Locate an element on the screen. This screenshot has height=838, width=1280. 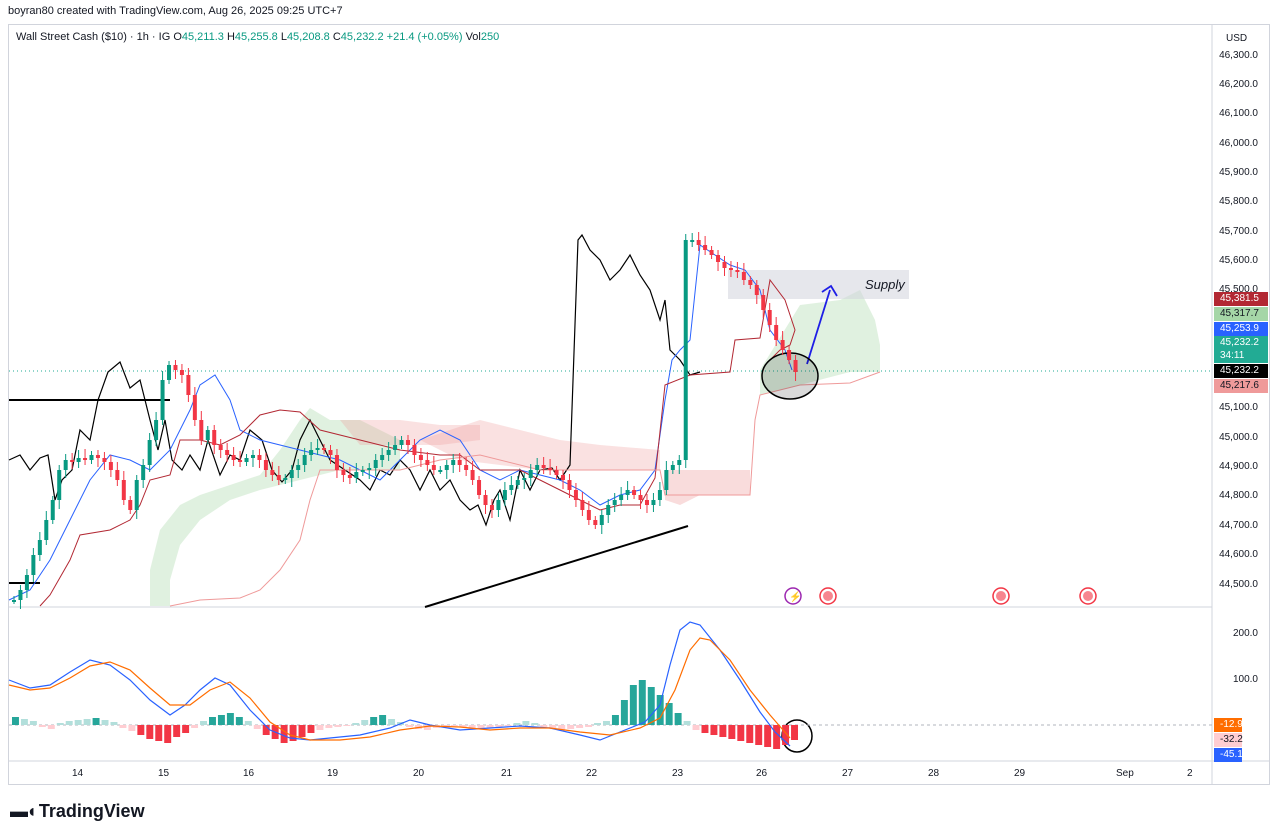
currency-label: USD is located at coordinates (1237, 38).